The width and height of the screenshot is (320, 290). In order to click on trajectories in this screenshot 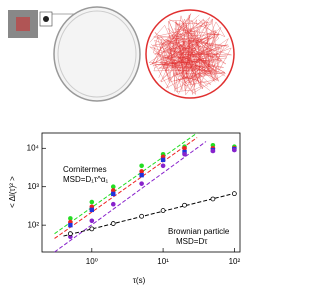, I will do `click(190, 54)`.